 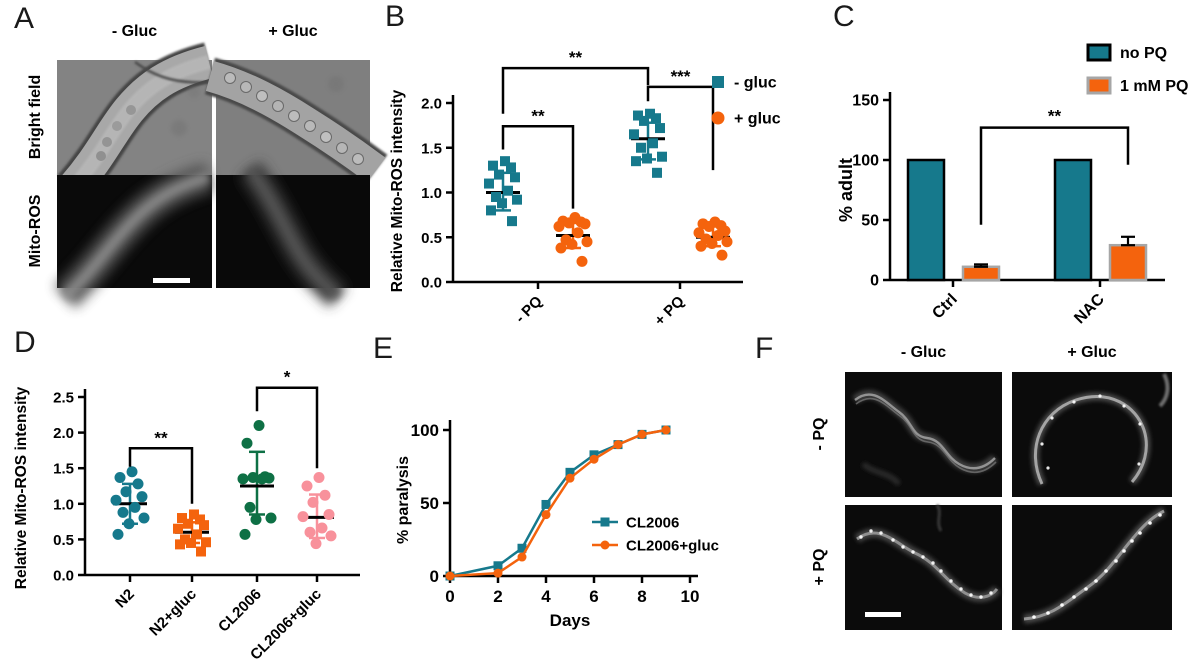 What do you see at coordinates (134, 31) in the screenshot?
I see `panel-a-col-header-minus-gluc: - Gluc` at bounding box center [134, 31].